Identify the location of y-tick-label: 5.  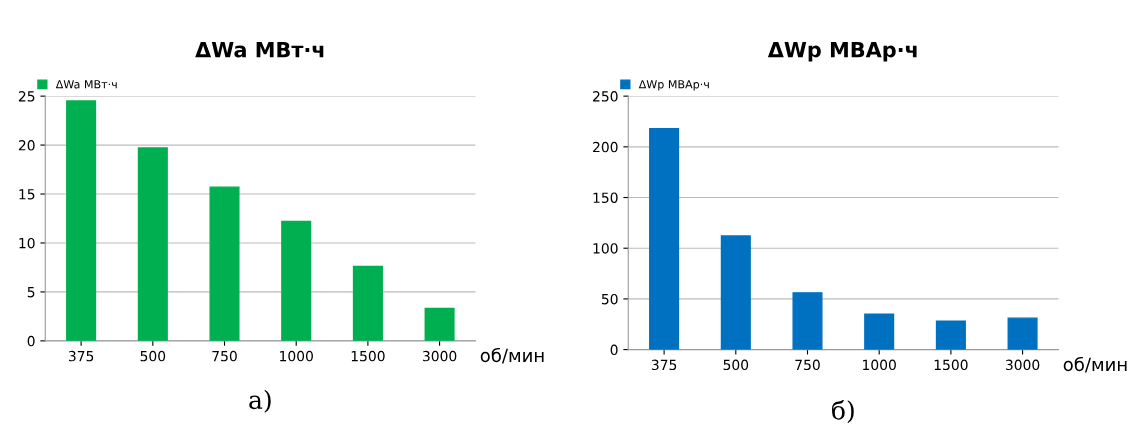
(31, 292).